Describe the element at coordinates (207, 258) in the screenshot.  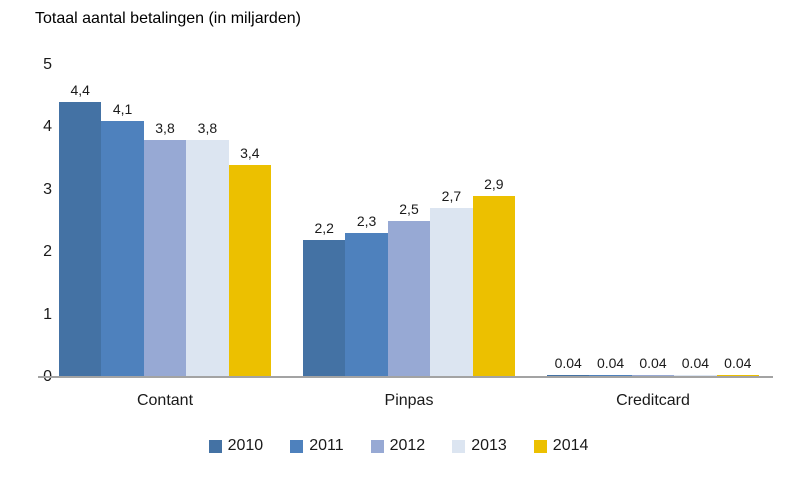
I see `bar-2013-contant` at that location.